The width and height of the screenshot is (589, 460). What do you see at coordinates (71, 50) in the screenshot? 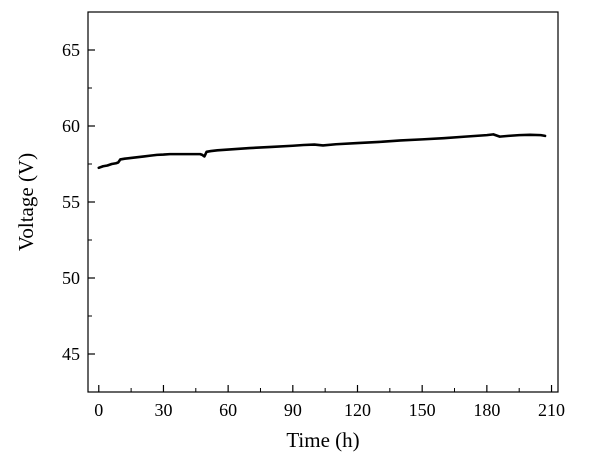
I see `y-tick-label: 65` at bounding box center [71, 50].